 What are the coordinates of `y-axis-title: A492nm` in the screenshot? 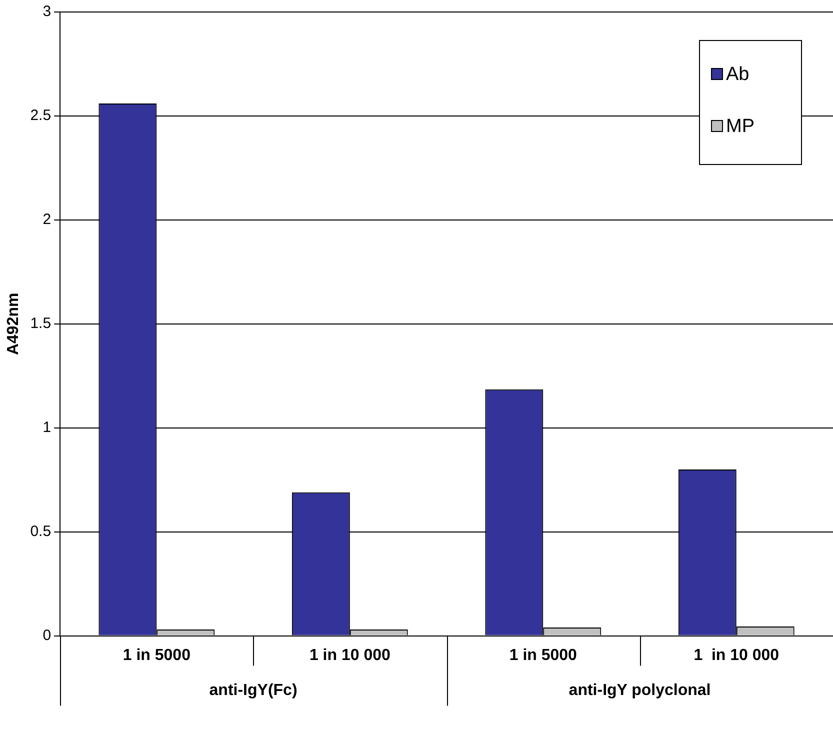 It's located at (13, 324).